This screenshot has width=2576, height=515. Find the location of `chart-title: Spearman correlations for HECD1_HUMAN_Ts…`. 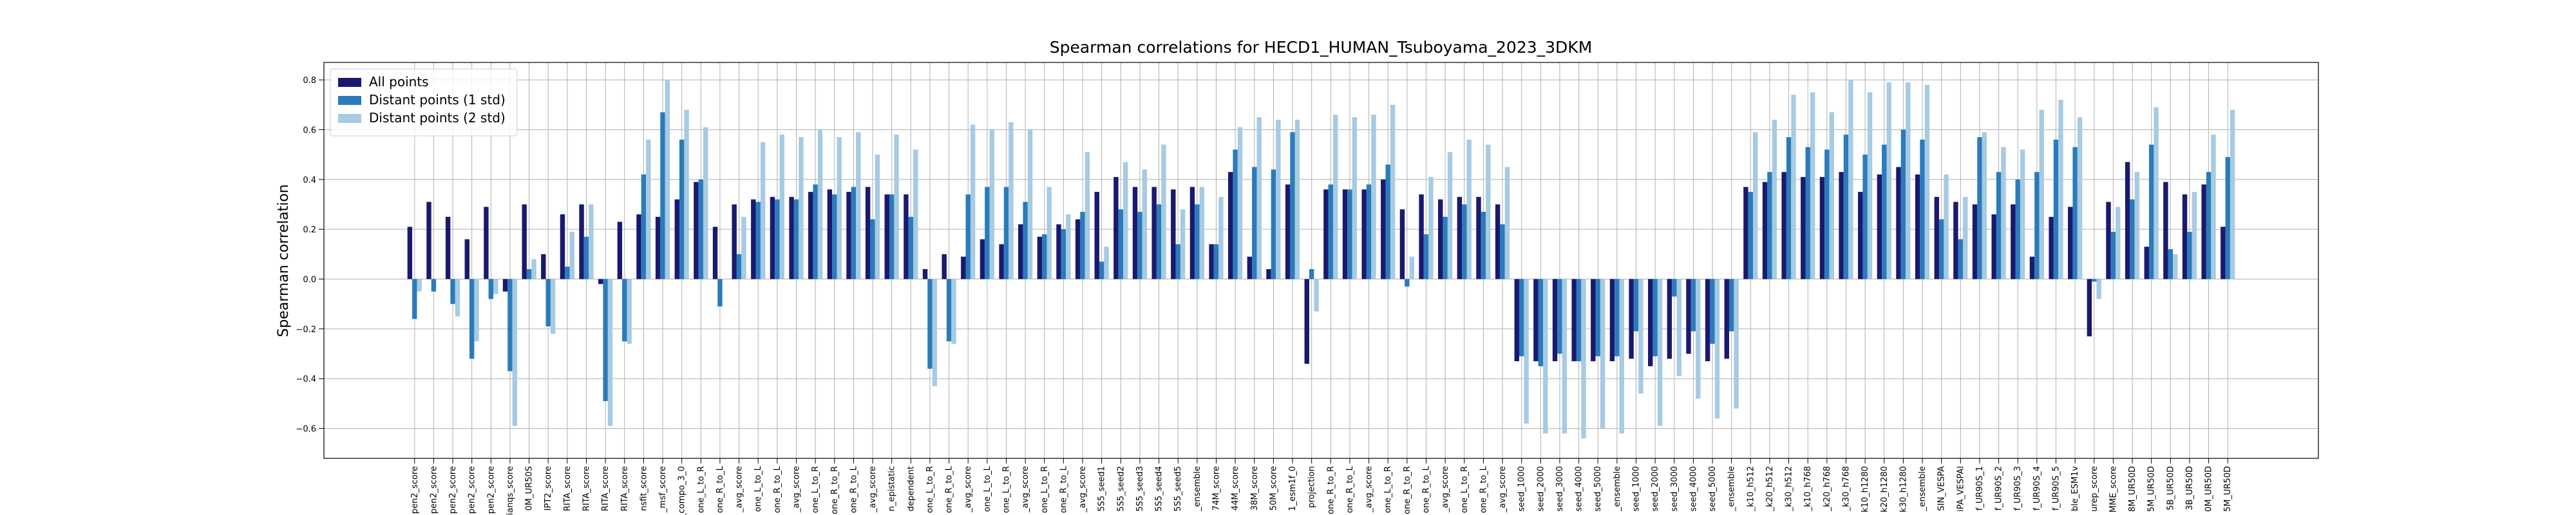

chart-title: Spearman correlations for HECD1_HUMAN_Ts… is located at coordinates (1321, 48).